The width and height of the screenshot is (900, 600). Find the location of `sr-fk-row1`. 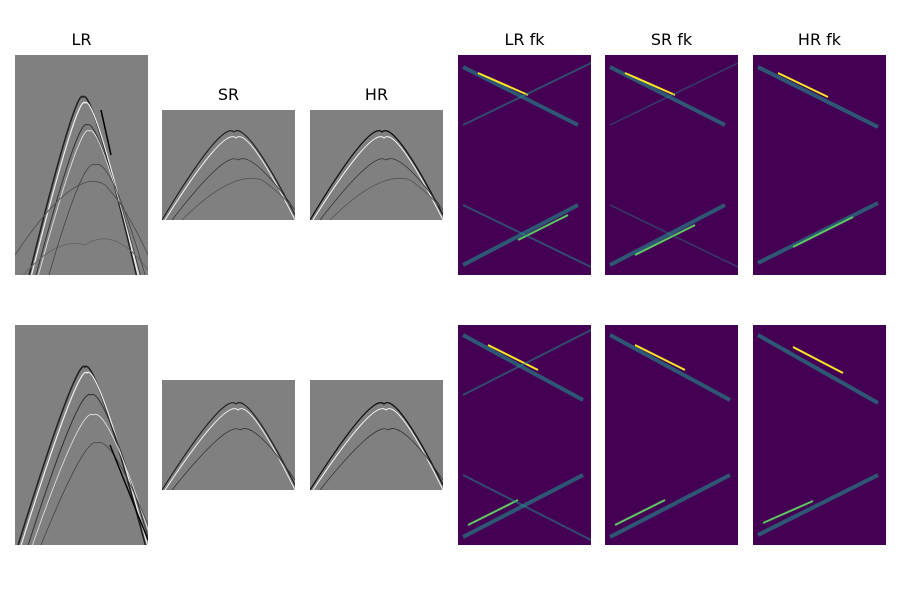

sr-fk-row1 is located at coordinates (671, 165).